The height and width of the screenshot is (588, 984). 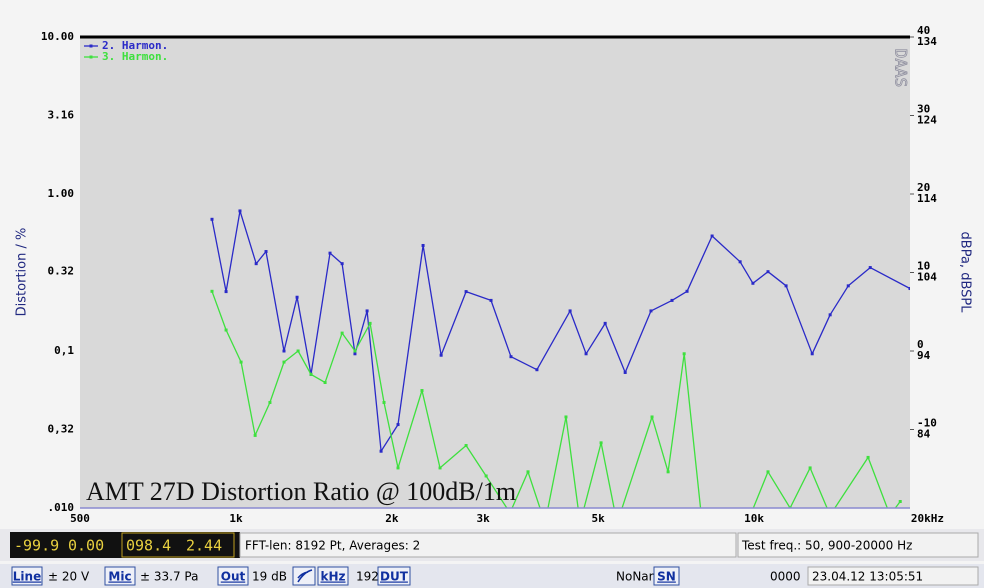 What do you see at coordinates (927, 277) in the screenshot?
I see `y2-tick-label-spl: 104` at bounding box center [927, 277].